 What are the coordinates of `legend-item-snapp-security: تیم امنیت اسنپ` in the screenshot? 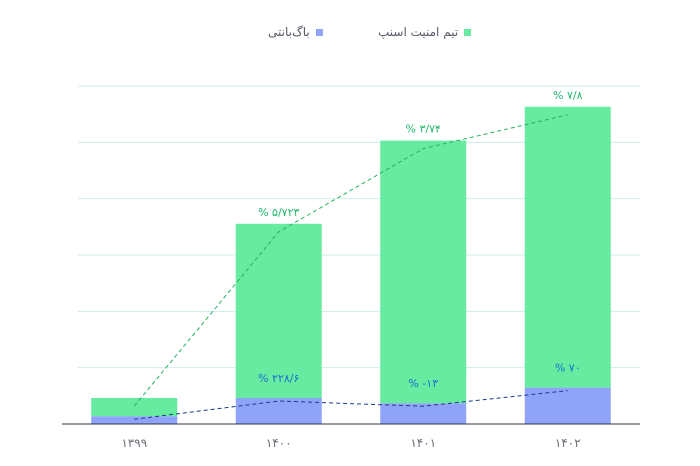 It's located at (425, 32).